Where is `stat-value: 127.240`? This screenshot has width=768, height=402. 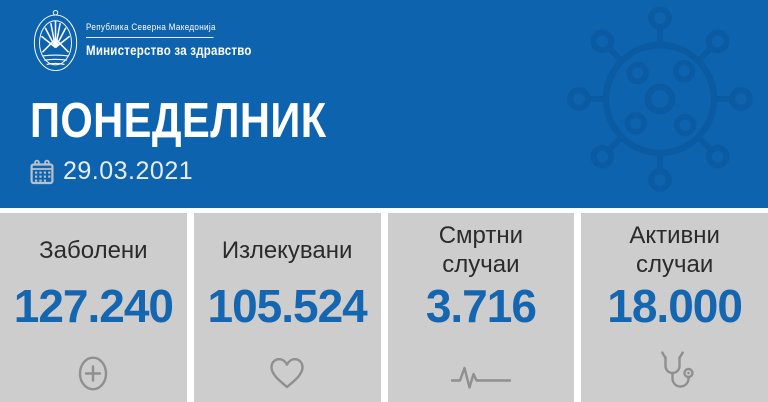
stat-value: 127.240 is located at coordinates (93, 306).